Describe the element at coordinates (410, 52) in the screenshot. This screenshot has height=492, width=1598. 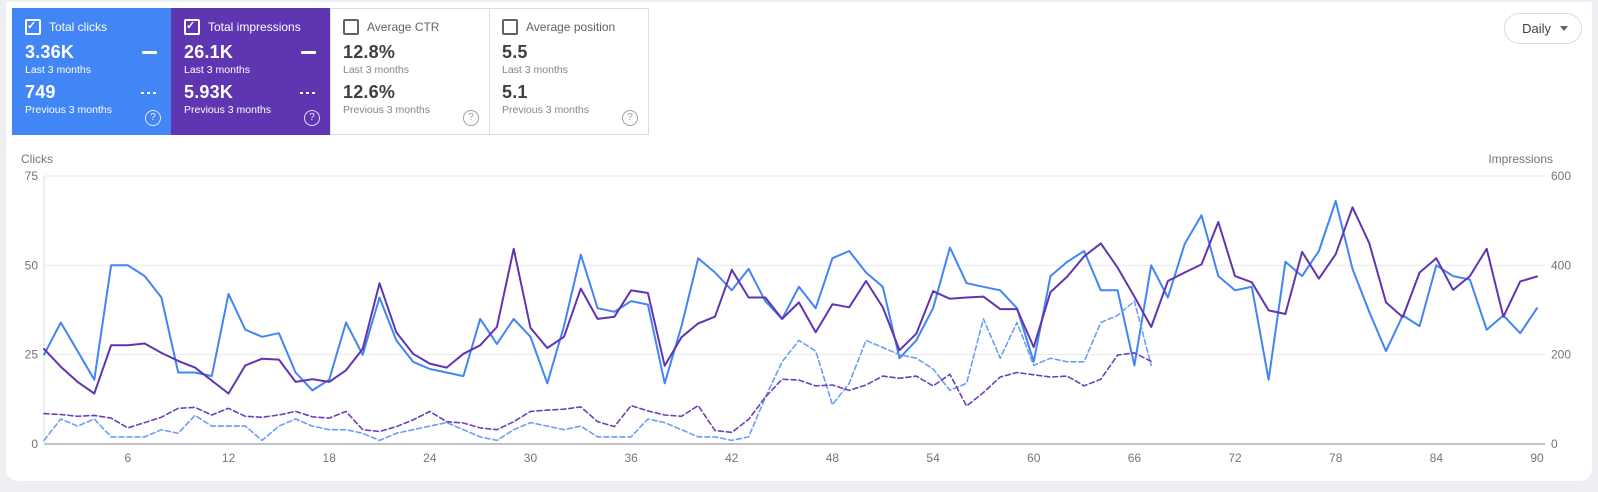
I see `current-value-row: 12.8%` at that location.